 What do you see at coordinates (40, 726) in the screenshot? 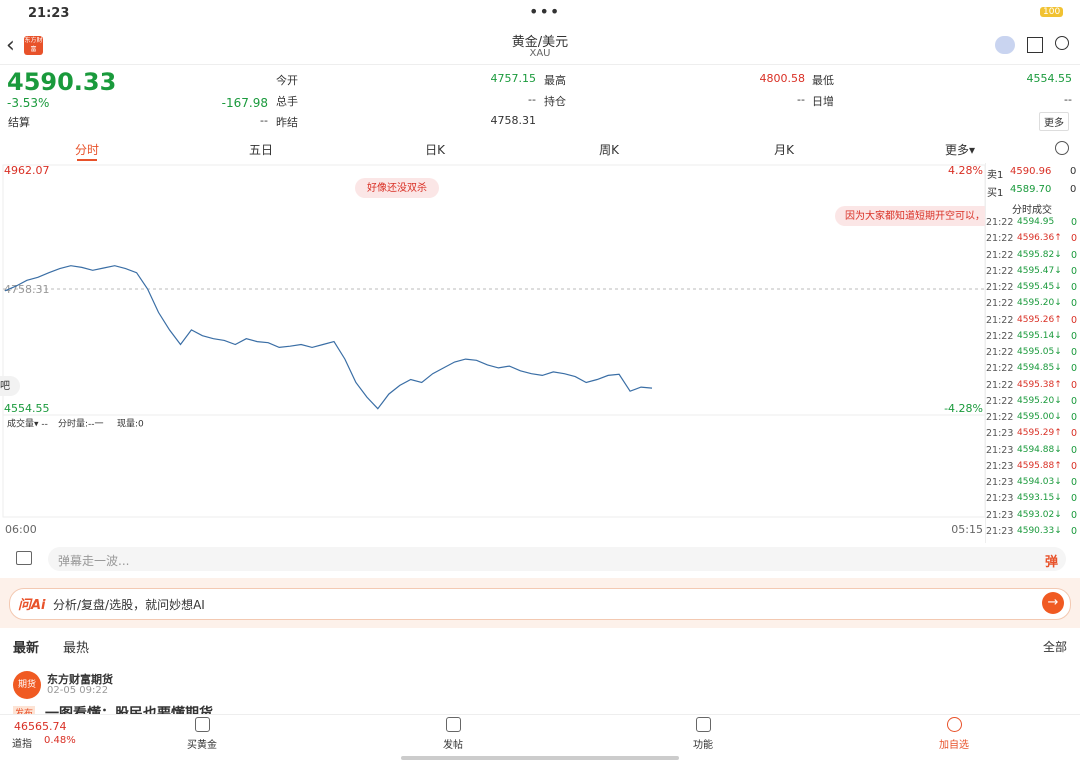
I see `index-value: 46565.74` at bounding box center [40, 726].